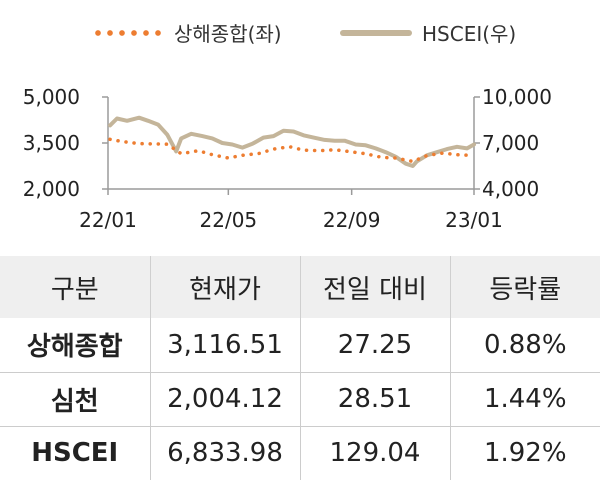  What do you see at coordinates (75, 453) in the screenshot?
I see `row-name: HSCEI` at bounding box center [75, 453].